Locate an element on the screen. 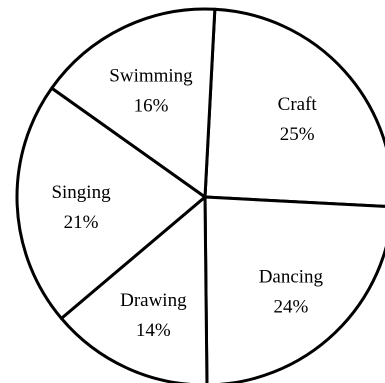  slice-label-drawing: Drawing is located at coordinates (153, 300).